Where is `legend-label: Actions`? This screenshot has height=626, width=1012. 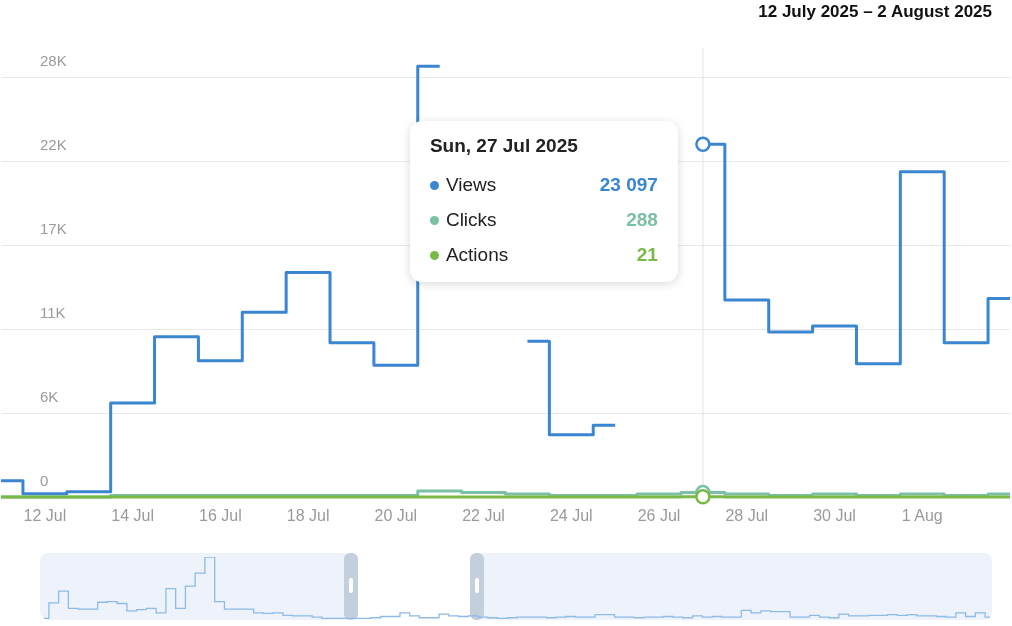
legend-label: Actions is located at coordinates (477, 254).